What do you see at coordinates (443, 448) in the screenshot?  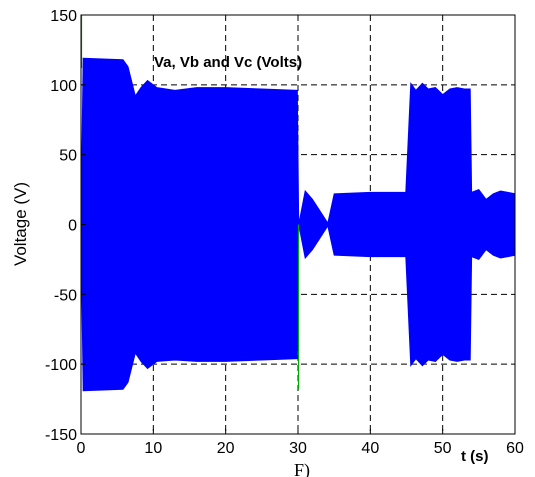 I see `x-tick-label-5: 50` at bounding box center [443, 448].